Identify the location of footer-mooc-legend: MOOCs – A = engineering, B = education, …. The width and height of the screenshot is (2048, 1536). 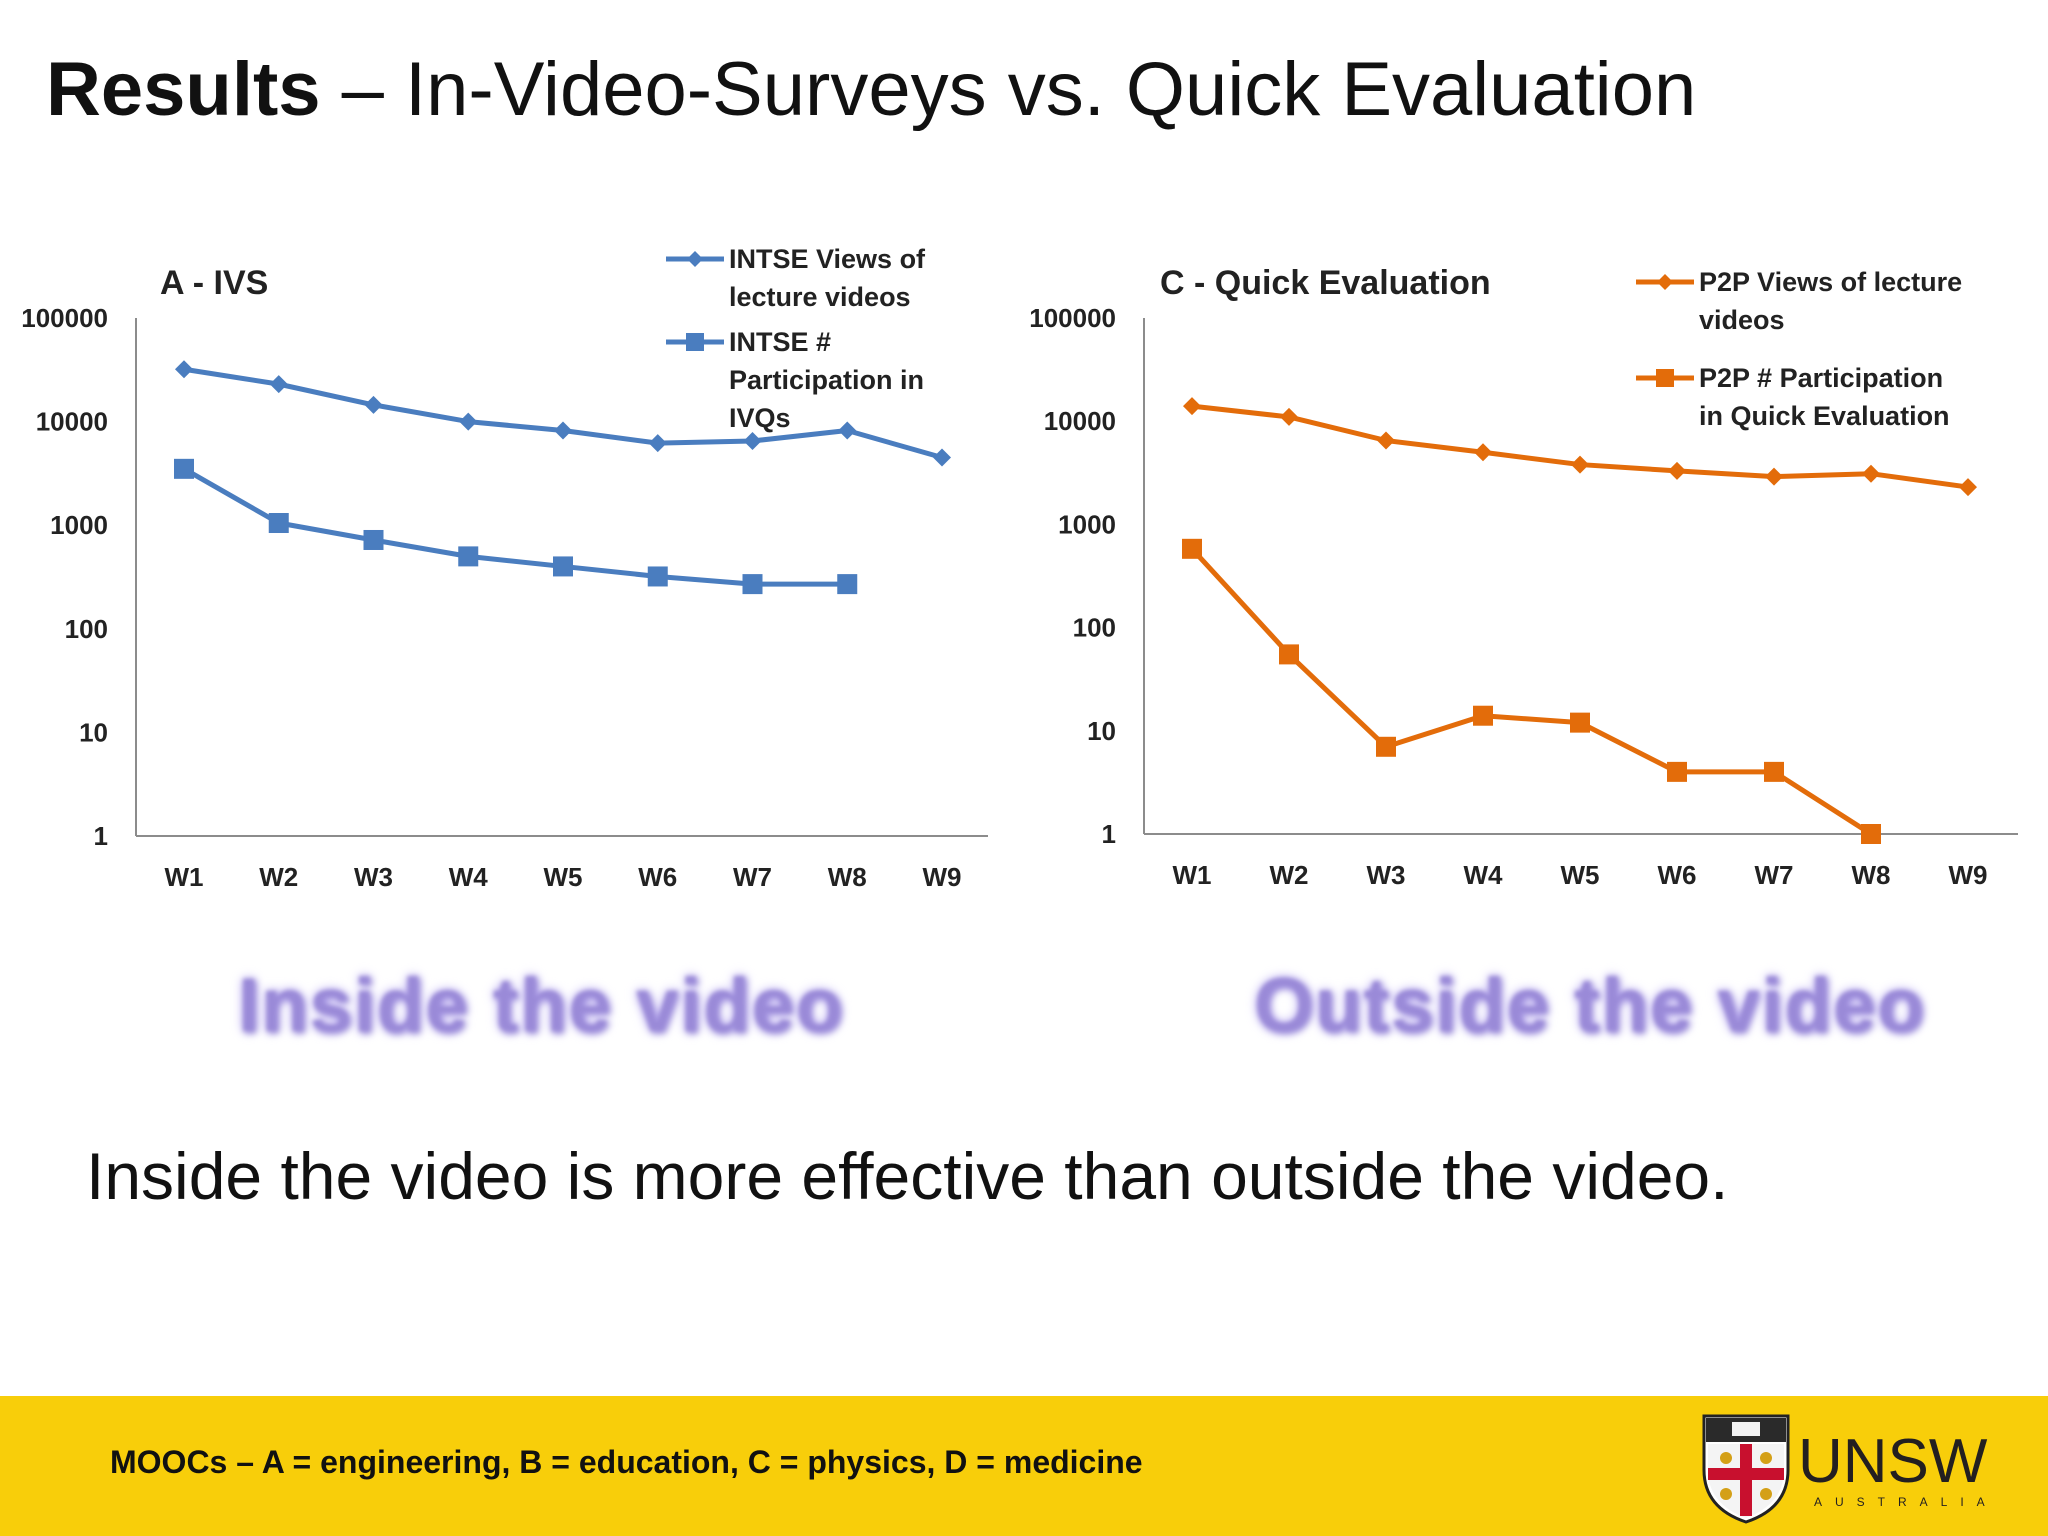
(626, 1462).